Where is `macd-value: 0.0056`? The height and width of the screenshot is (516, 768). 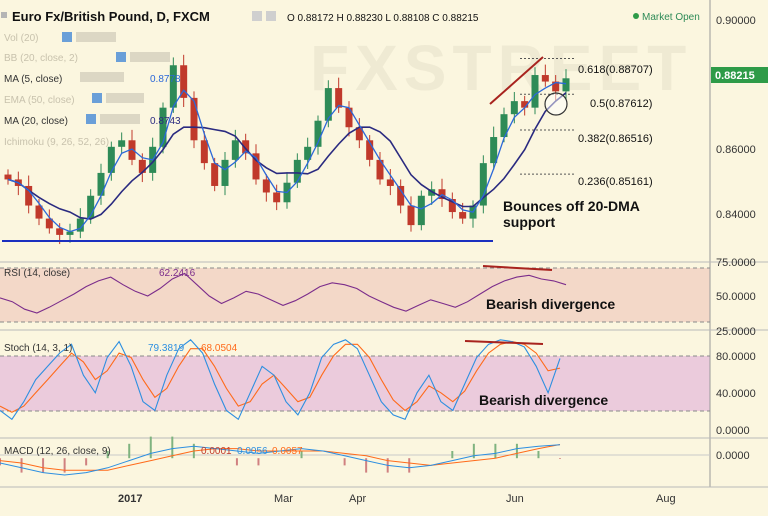 macd-value: 0.0056 is located at coordinates (252, 451).